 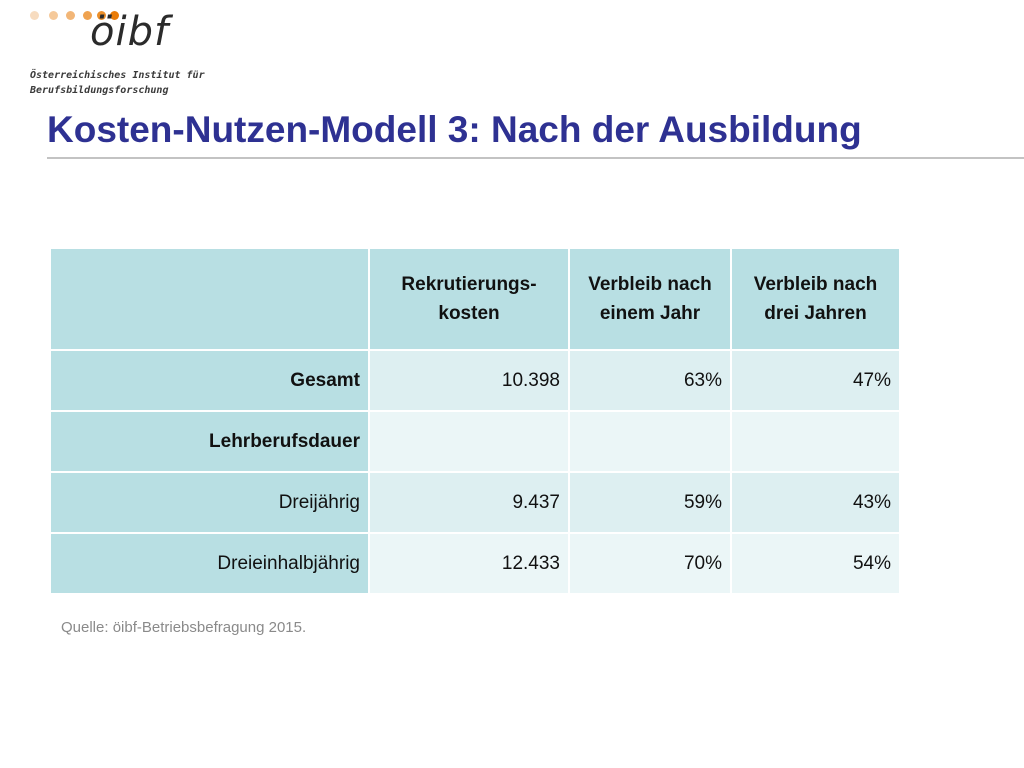 I want to click on title-divider, so click(x=535, y=158).